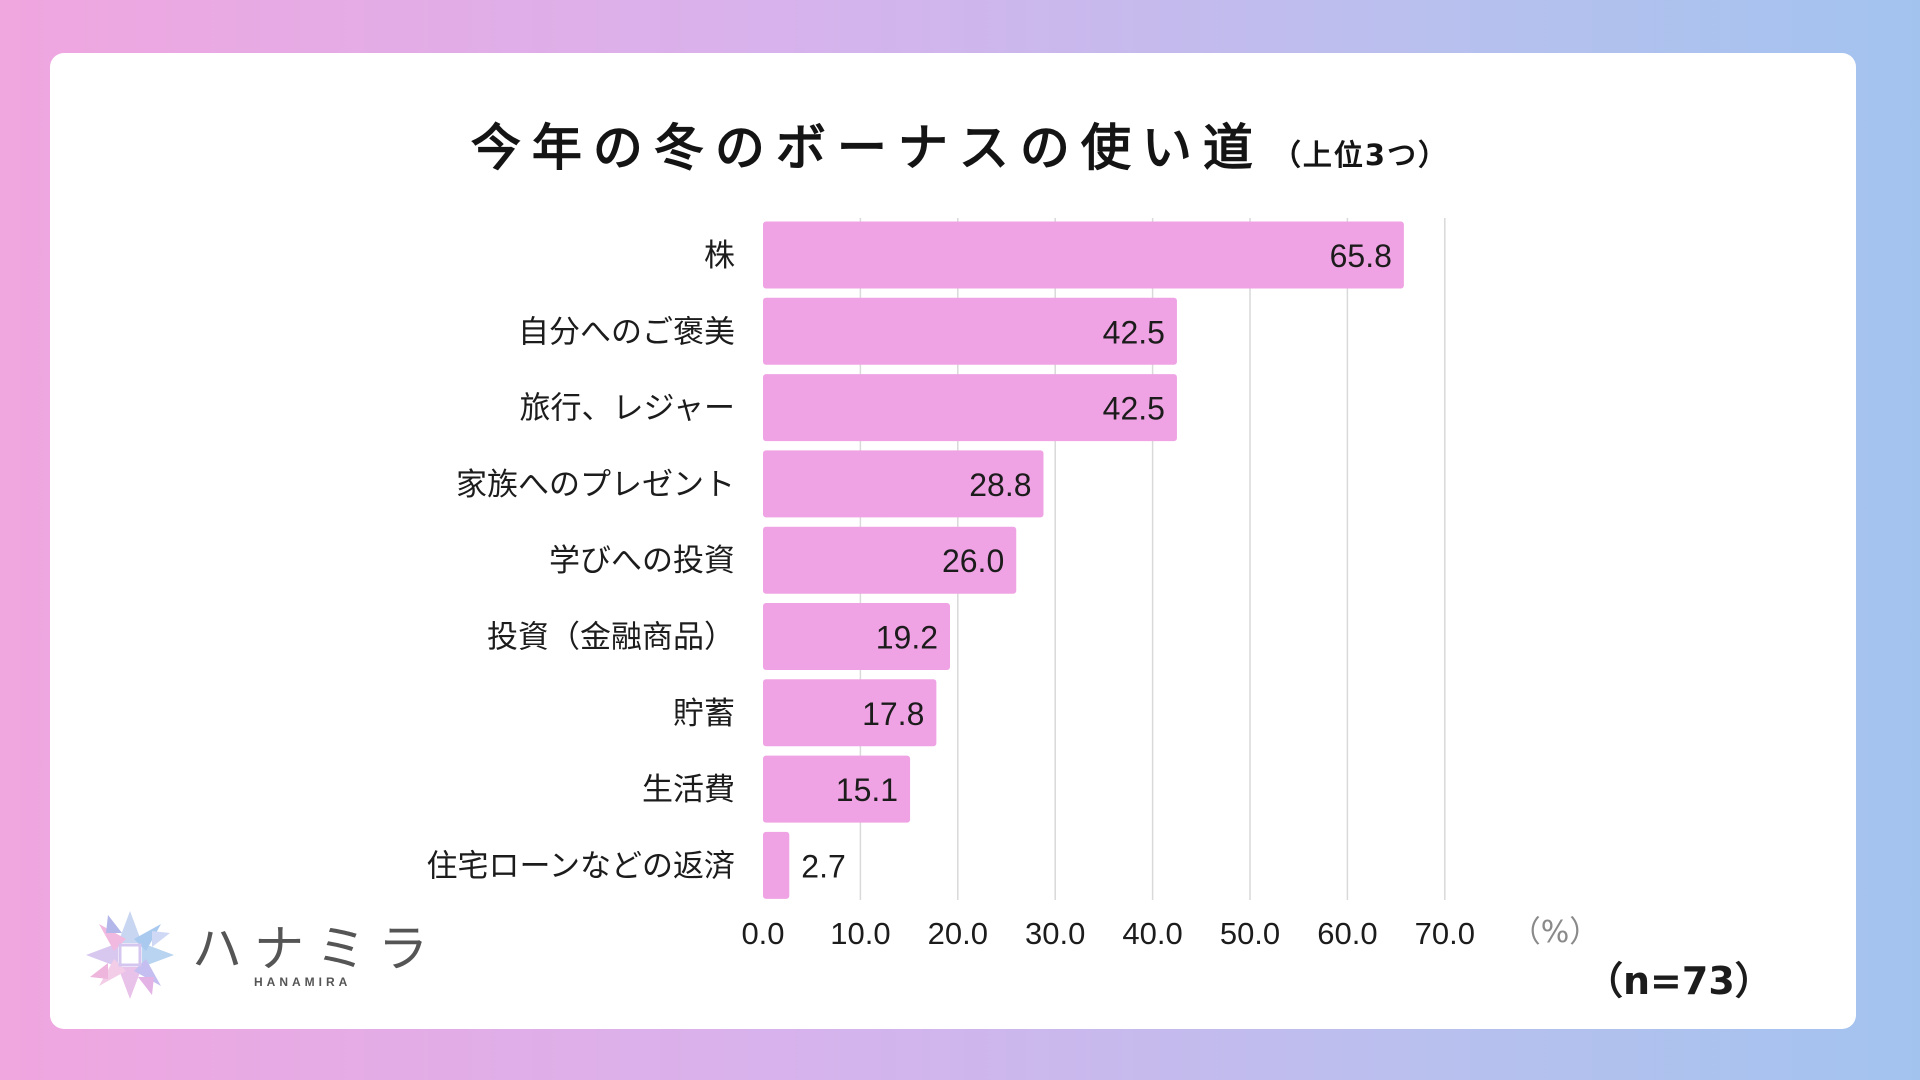 Image resolution: width=1920 pixels, height=1080 pixels. I want to click on category-label: 投資（金融商品）, so click(611, 638).